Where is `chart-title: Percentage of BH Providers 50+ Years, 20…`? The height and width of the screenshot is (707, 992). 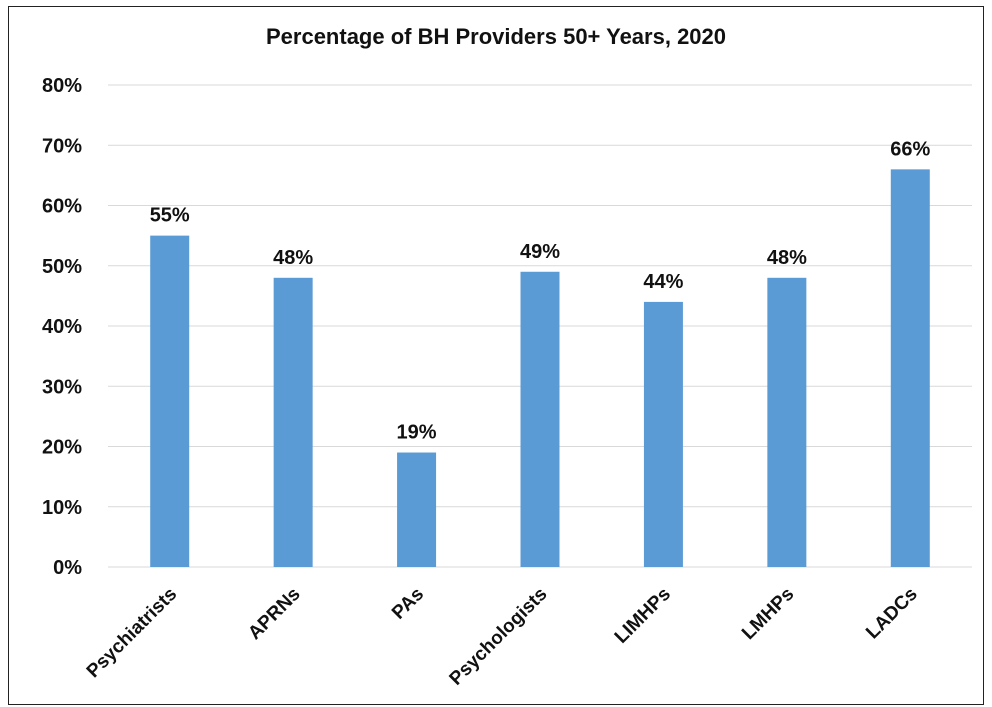
chart-title: Percentage of BH Providers 50+ Years, 20… is located at coordinates (496, 36).